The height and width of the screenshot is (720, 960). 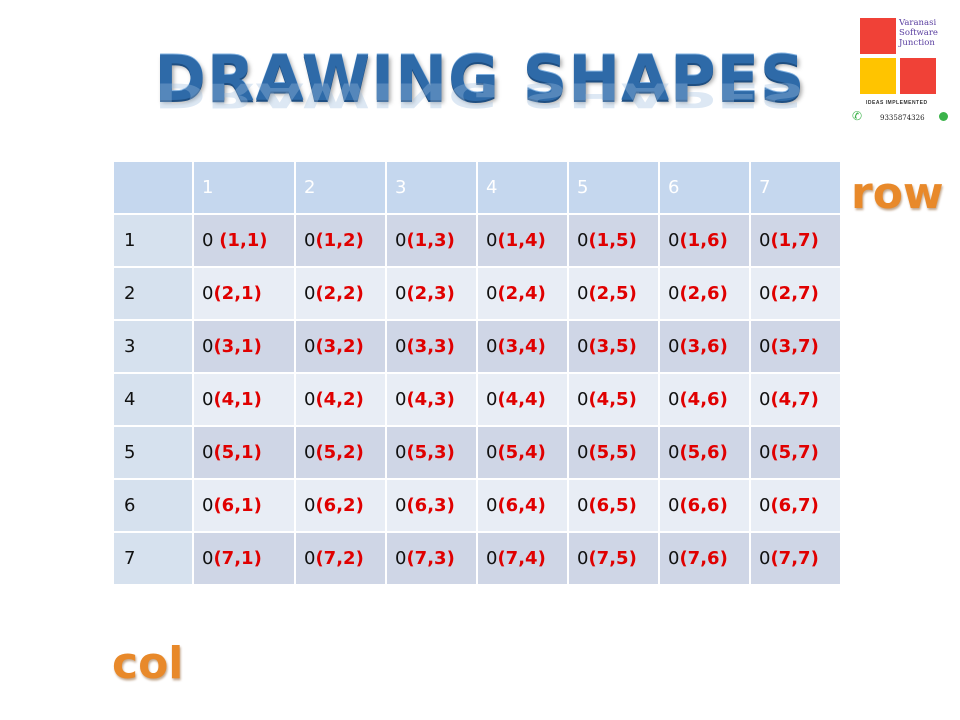 What do you see at coordinates (244, 346) in the screenshot?
I see `table-cell: 0(3,1)` at bounding box center [244, 346].